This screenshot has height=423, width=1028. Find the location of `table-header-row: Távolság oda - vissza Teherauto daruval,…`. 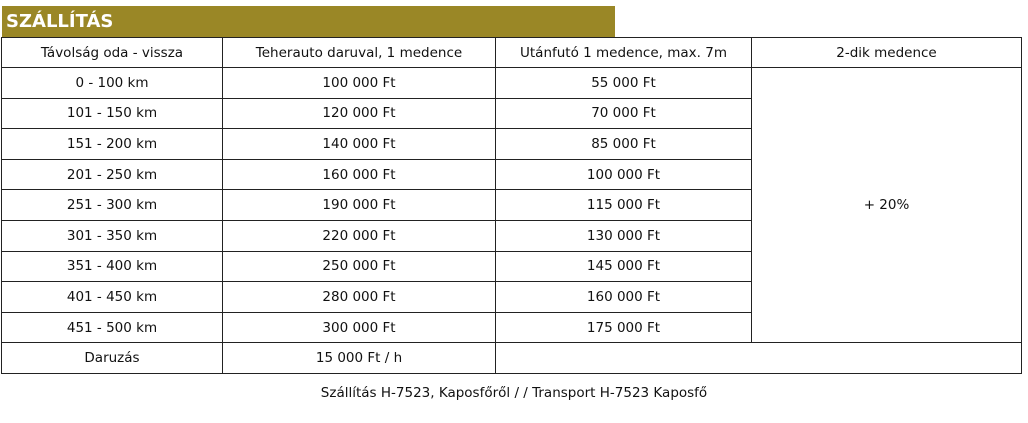

table-header-row: Távolság oda - vissza Teherauto daruval,… is located at coordinates (511, 52).